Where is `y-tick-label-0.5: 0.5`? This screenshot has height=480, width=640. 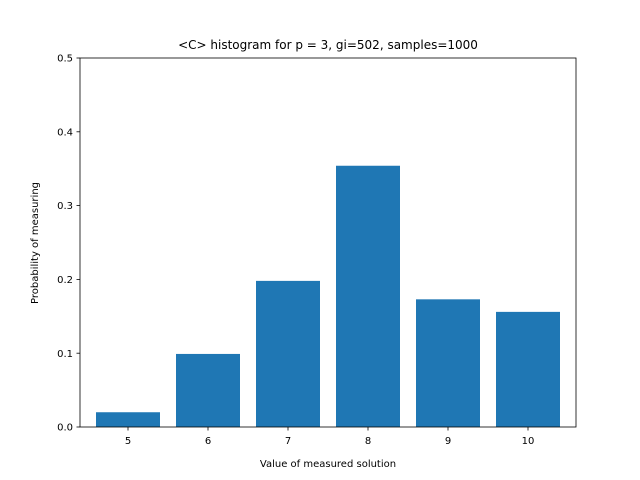
y-tick-label-0.5: 0.5 is located at coordinates (65, 59).